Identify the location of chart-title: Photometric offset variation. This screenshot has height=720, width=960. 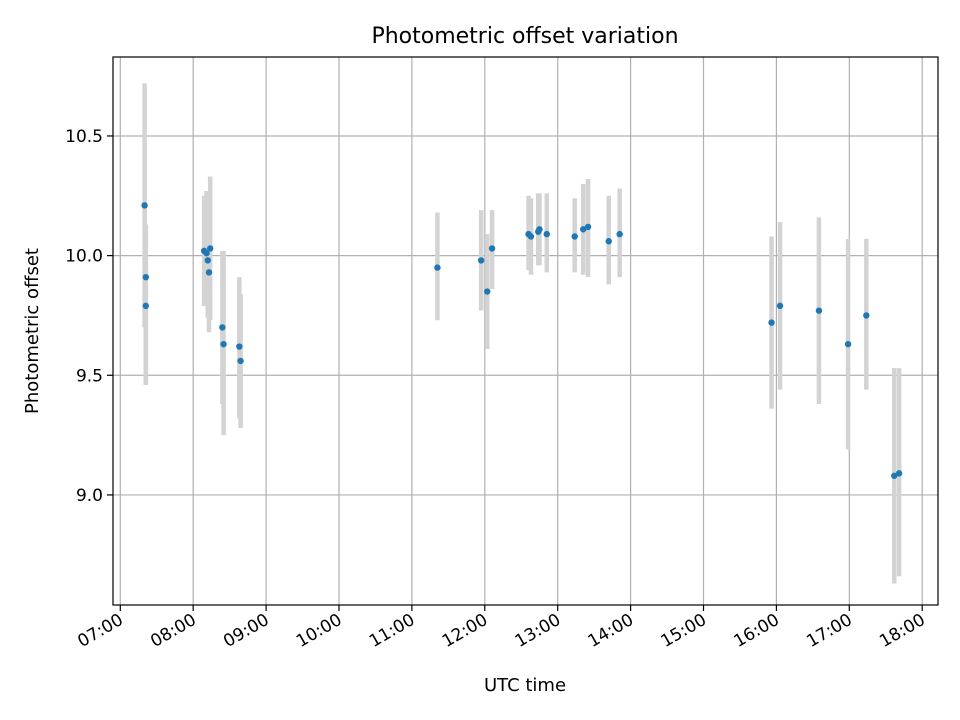
(524, 36).